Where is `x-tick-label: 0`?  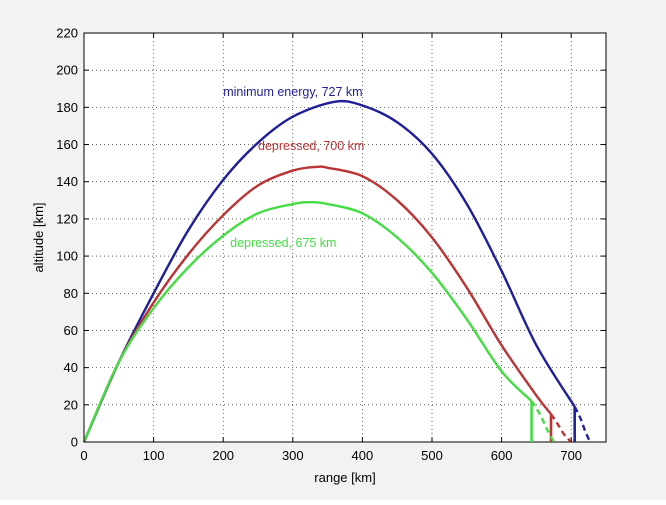
x-tick-label: 0 is located at coordinates (83, 455).